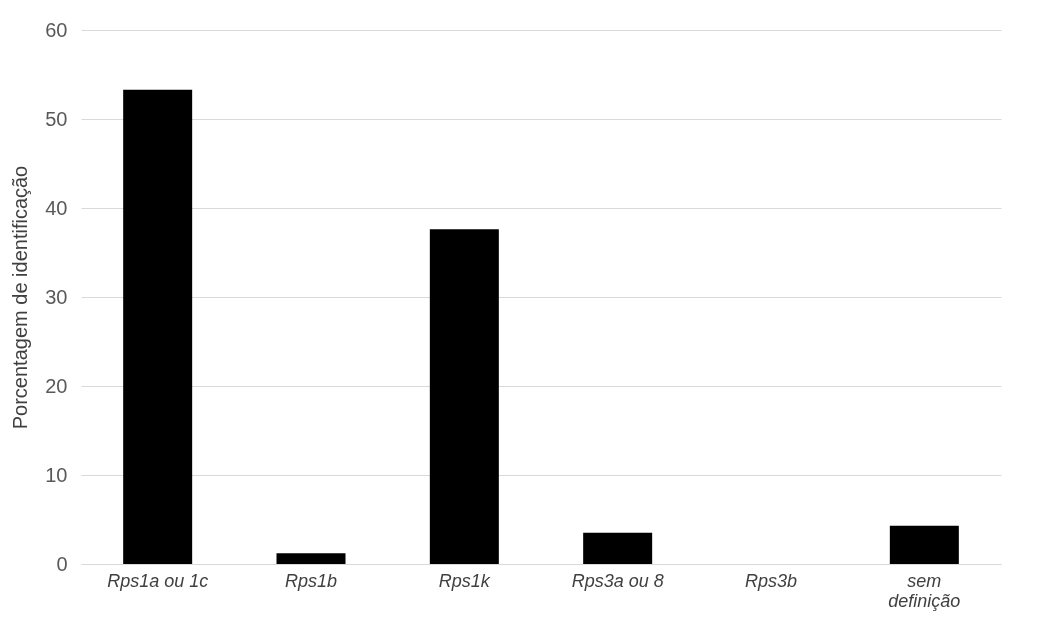 The height and width of the screenshot is (638, 1064). I want to click on x-tick-label: Rps3a ou 8, so click(617, 580).